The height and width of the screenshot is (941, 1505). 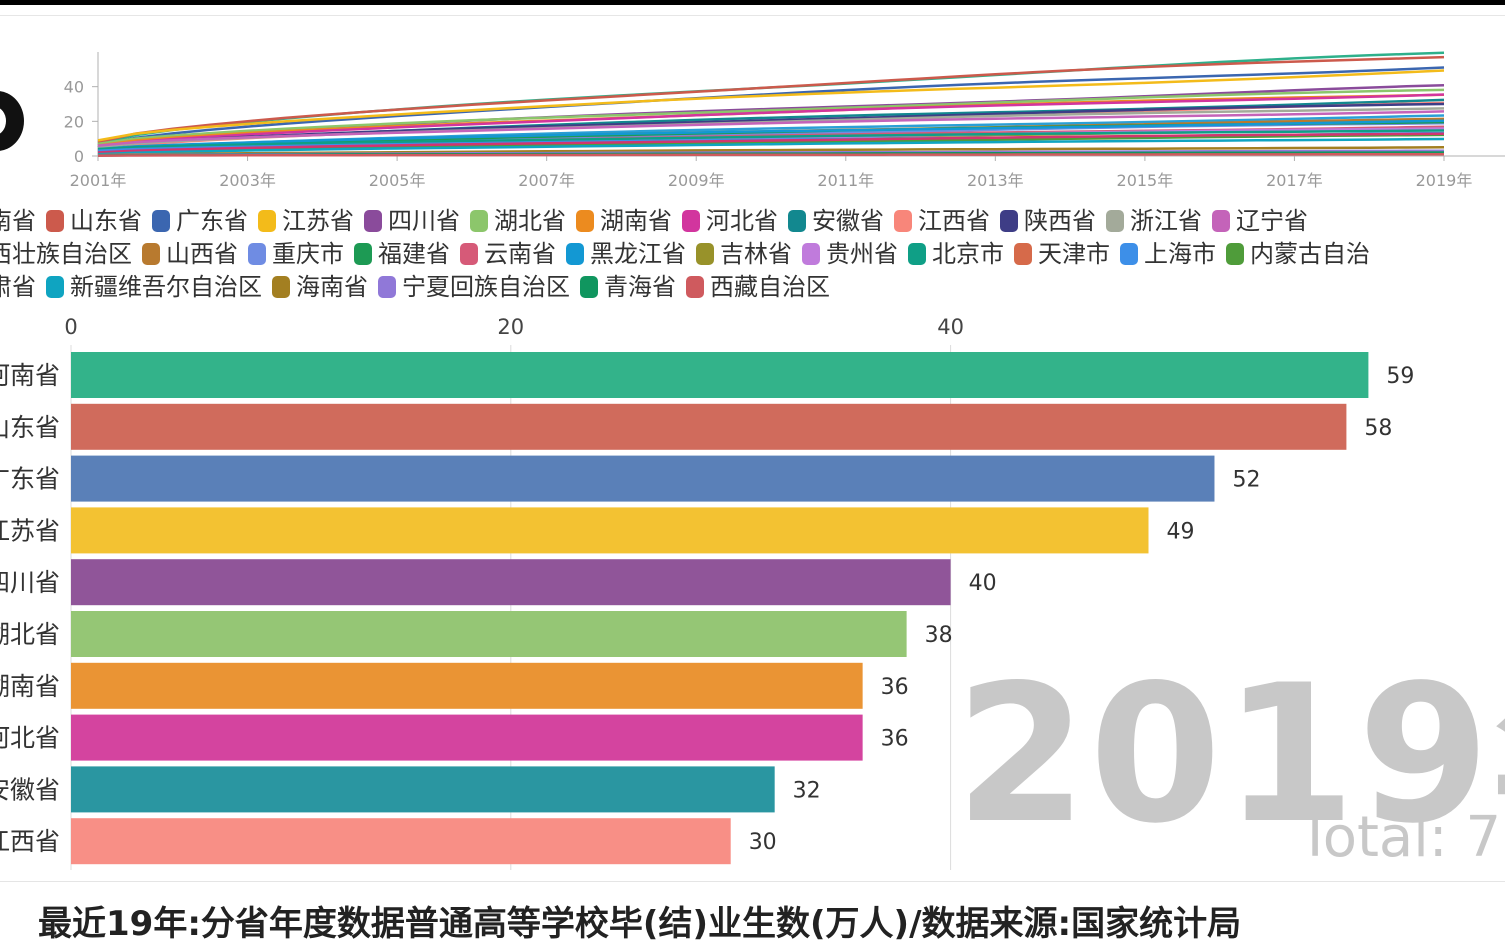 What do you see at coordinates (1400, 376) in the screenshot?
I see `bar-value-label: 59` at bounding box center [1400, 376].